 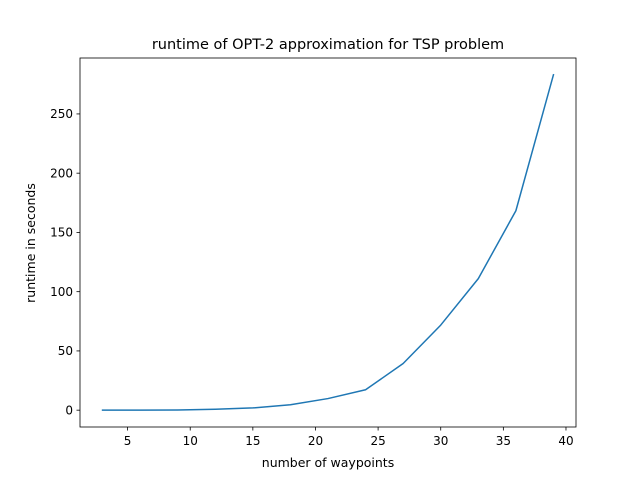 What do you see at coordinates (440, 441) in the screenshot?
I see `x-tick-label: 30` at bounding box center [440, 441].